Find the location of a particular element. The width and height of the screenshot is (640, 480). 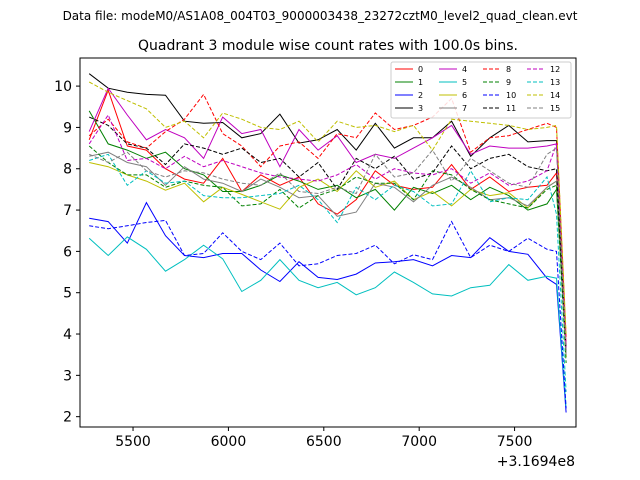

legend-label-9: 9 is located at coordinates (508, 82).